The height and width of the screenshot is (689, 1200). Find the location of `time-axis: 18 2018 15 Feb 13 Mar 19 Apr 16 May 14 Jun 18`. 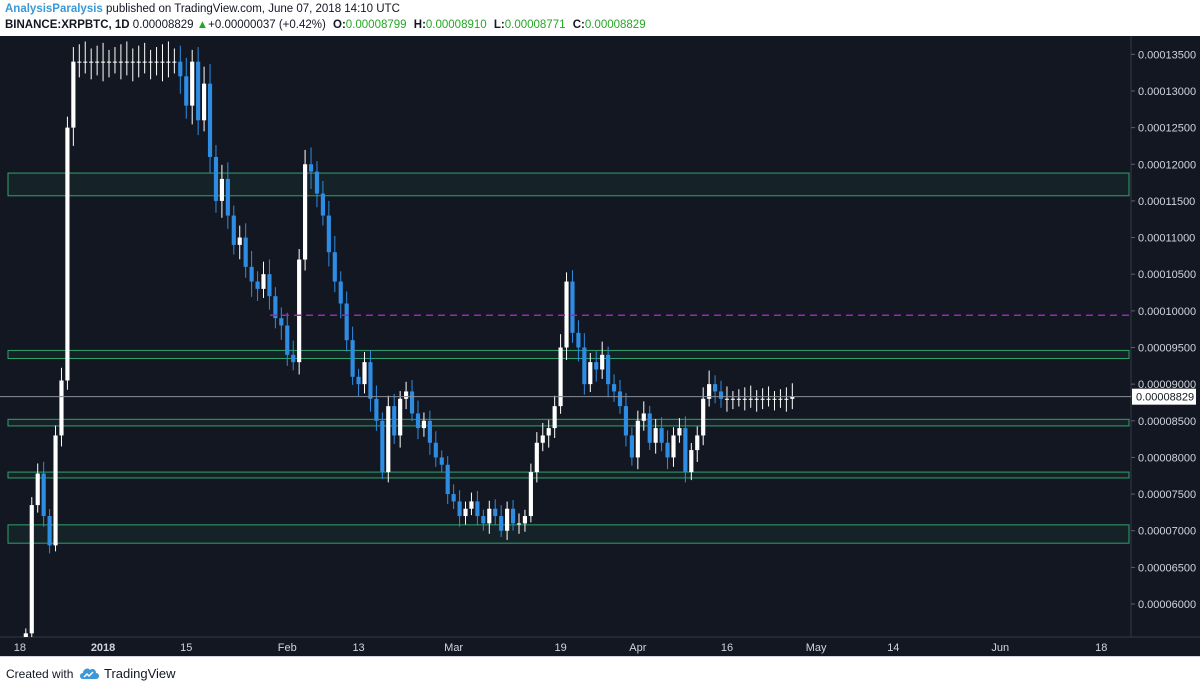

time-axis: 18 2018 15 Feb 13 Mar 19 Apr 16 May 14 Jun 18 is located at coordinates (561, 648).